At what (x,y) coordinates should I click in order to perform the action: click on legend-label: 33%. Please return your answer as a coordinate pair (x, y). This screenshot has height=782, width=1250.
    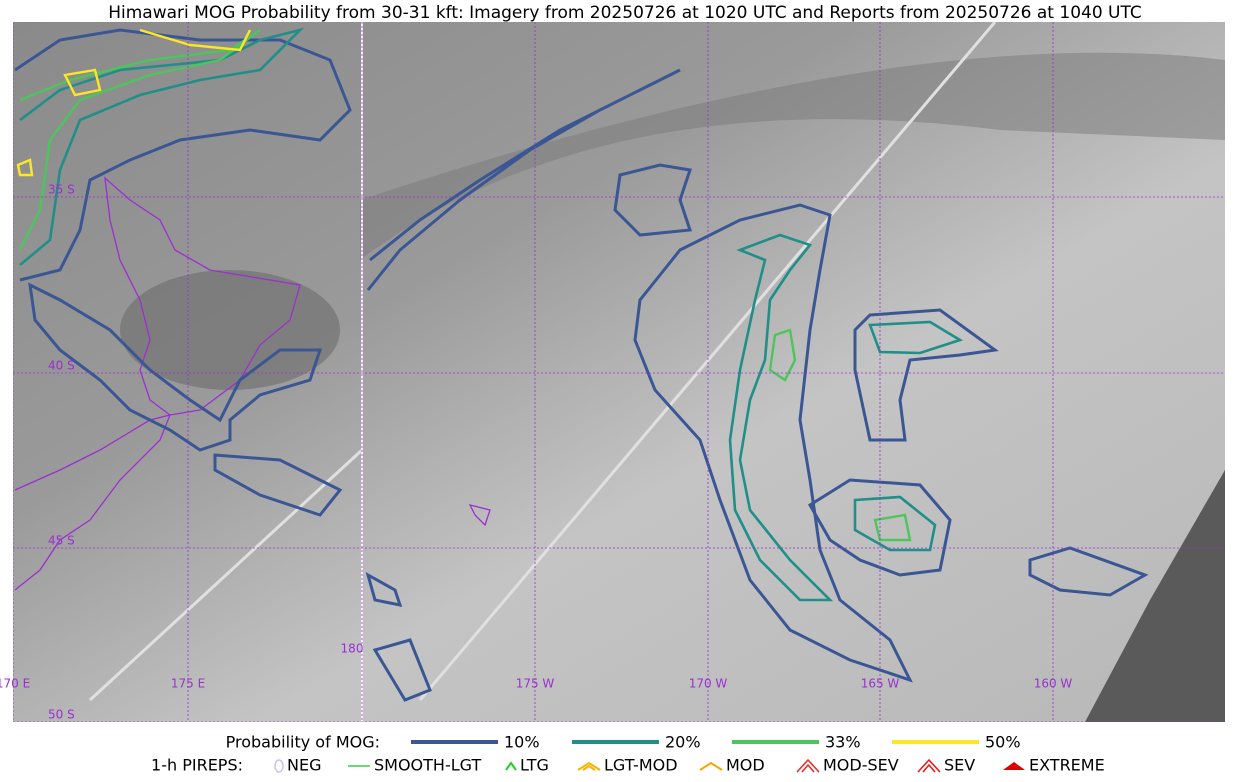
    Looking at the image, I should click on (843, 742).